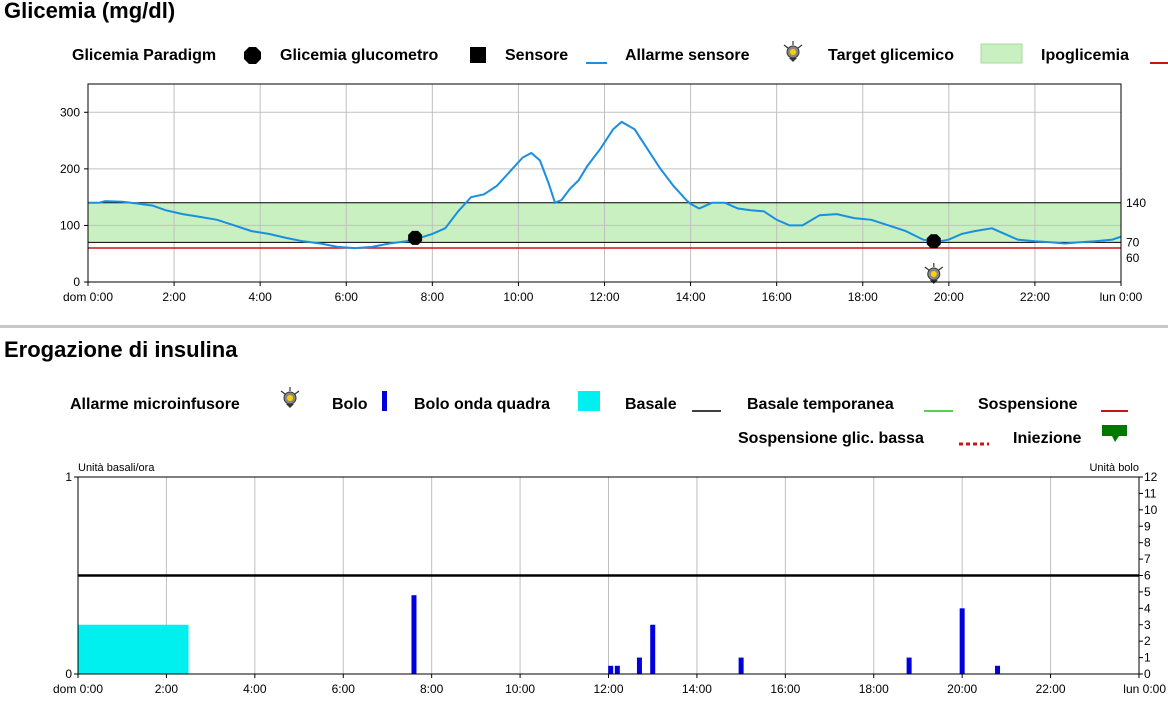 This screenshot has height=701, width=1168. Describe the element at coordinates (144, 55) in the screenshot. I see `legend-paradigm-label: Glicemia Paradigm` at that location.